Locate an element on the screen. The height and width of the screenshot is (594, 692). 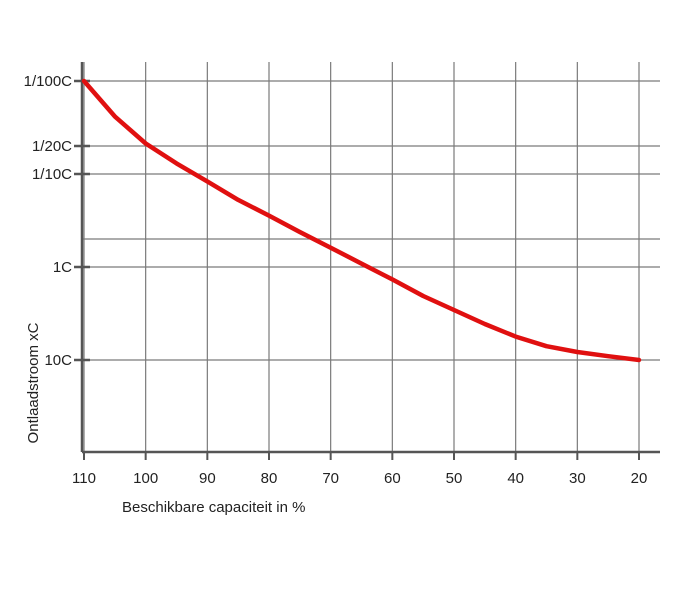
x-tick-label: 30 is located at coordinates (577, 478).